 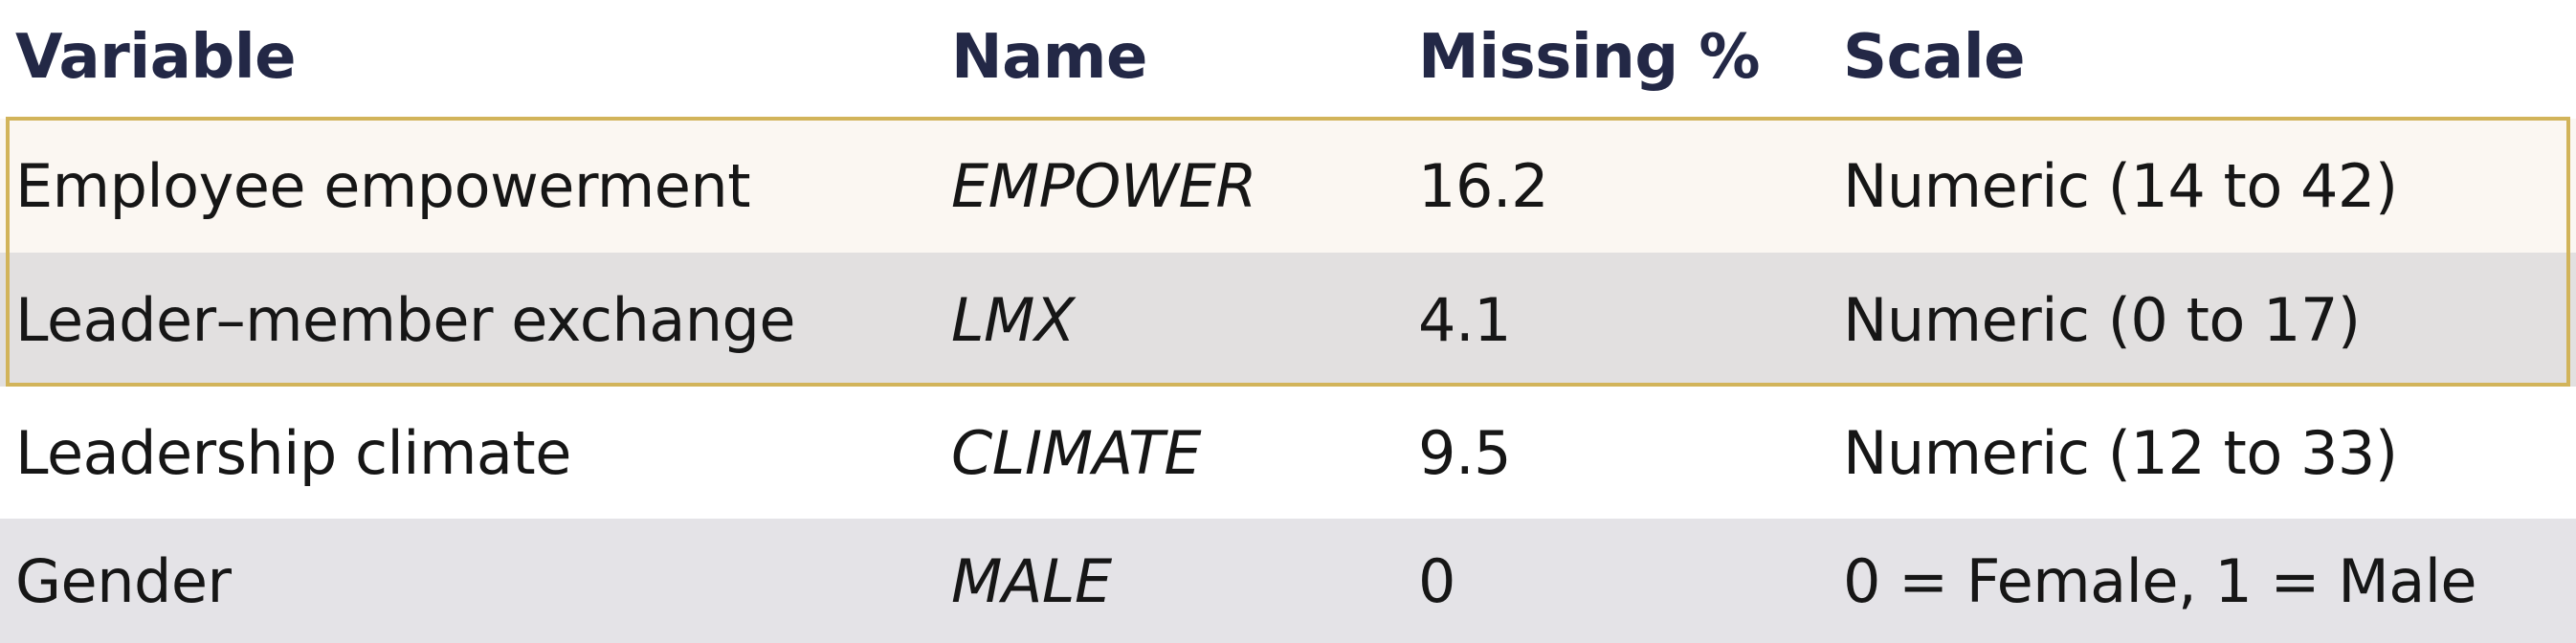 What do you see at coordinates (1483, 185) in the screenshot?
I see `missing-cell: 16.2` at bounding box center [1483, 185].